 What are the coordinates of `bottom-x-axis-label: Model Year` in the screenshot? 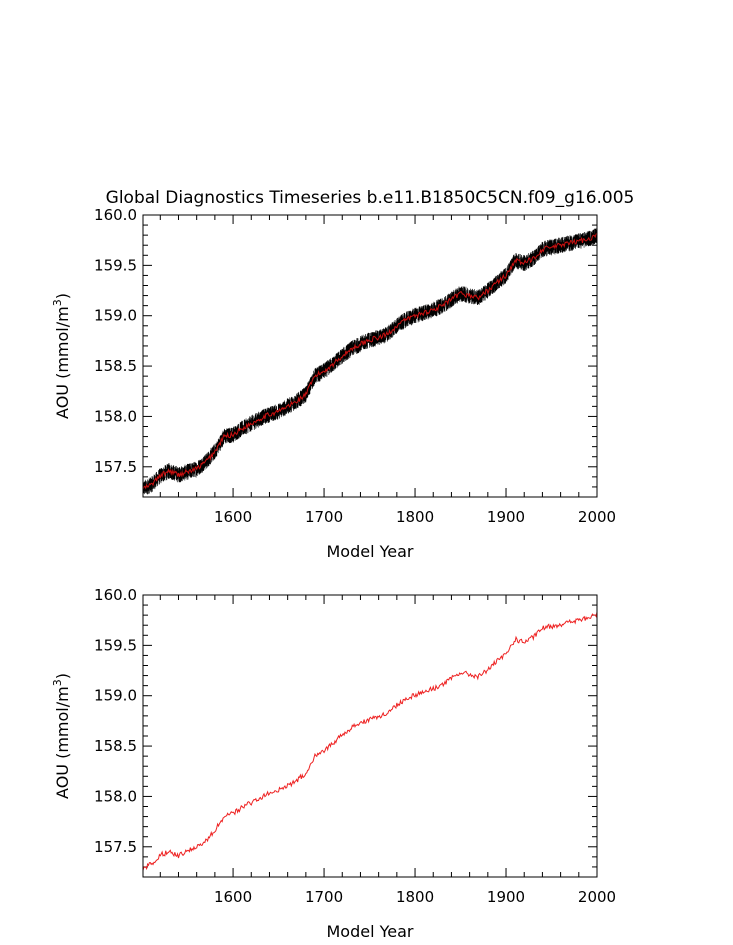 It's located at (370, 931).